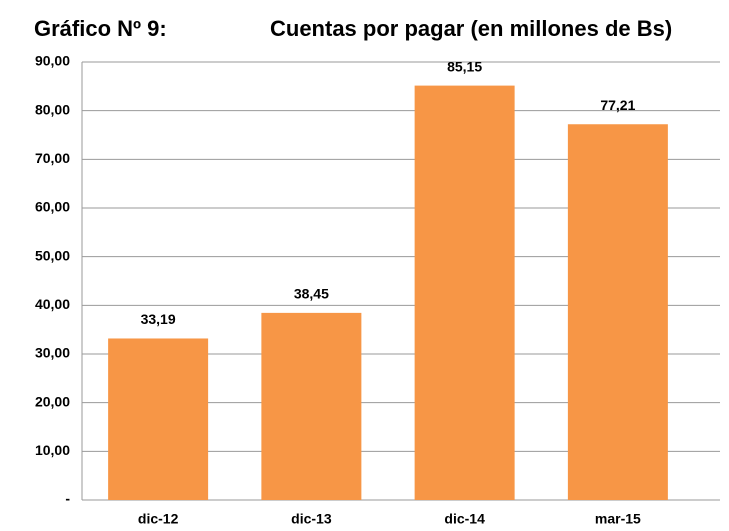  Describe the element at coordinates (52, 304) in the screenshot. I see `y-tick-label: 40,00` at that location.